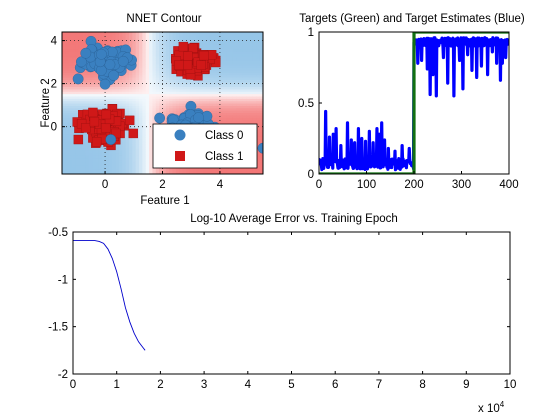  Describe the element at coordinates (508, 185) in the screenshot. I see `x-tick-label: 400` at that location.